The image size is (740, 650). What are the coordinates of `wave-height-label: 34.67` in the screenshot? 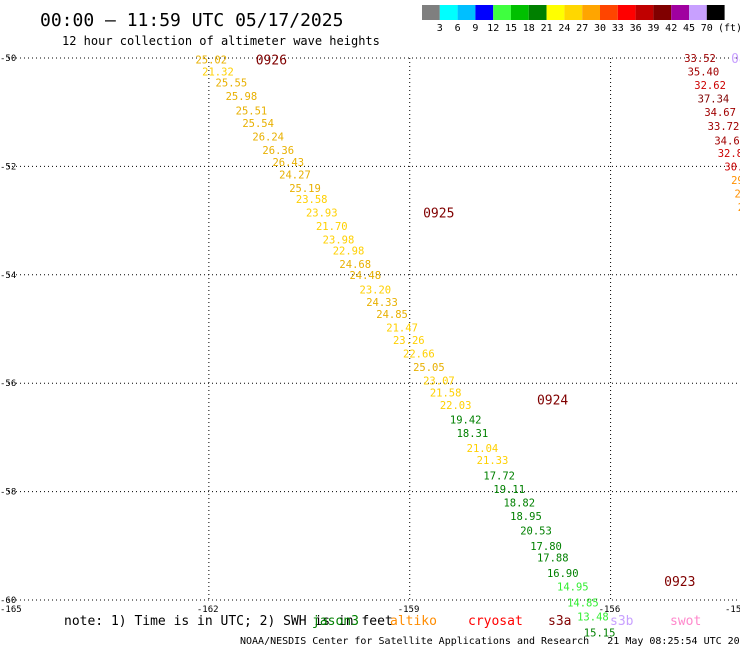 It's located at (720, 113).